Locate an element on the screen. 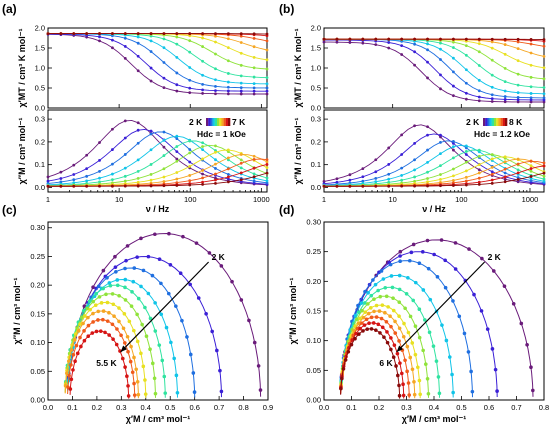 This screenshot has width=550, height=439. y-tick-label-c: 0.20 is located at coordinates (37, 285).